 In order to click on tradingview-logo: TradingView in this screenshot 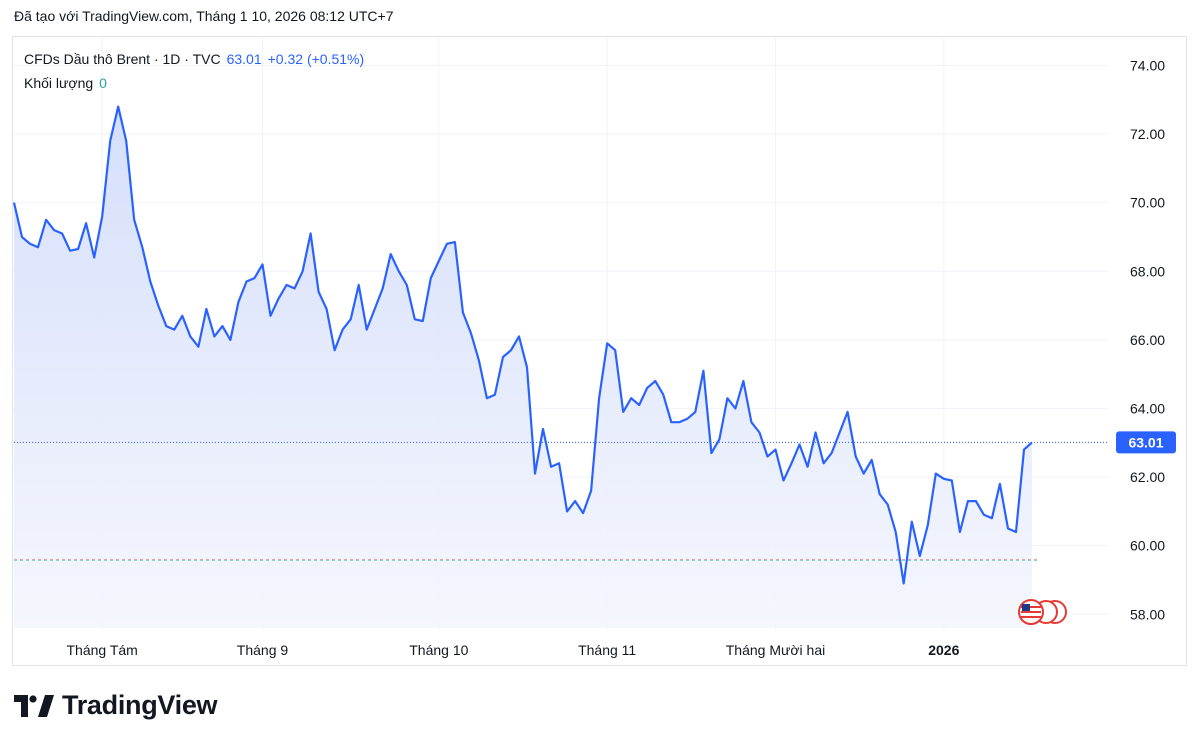, I will do `click(116, 705)`.